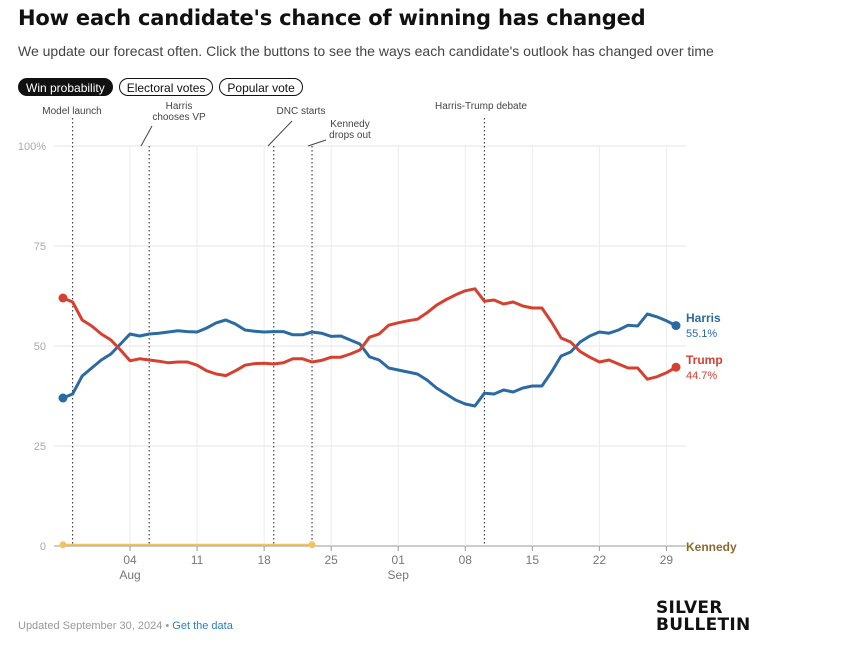  Describe the element at coordinates (703, 625) in the screenshot. I see `logo-line-2: BULLETIN` at that location.